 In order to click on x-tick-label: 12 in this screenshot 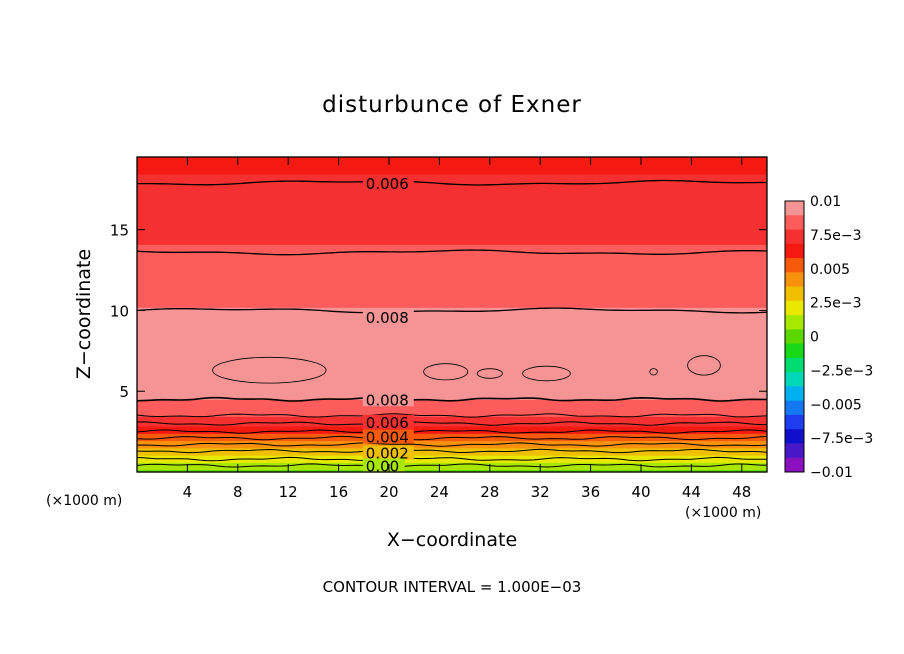, I will do `click(288, 492)`.